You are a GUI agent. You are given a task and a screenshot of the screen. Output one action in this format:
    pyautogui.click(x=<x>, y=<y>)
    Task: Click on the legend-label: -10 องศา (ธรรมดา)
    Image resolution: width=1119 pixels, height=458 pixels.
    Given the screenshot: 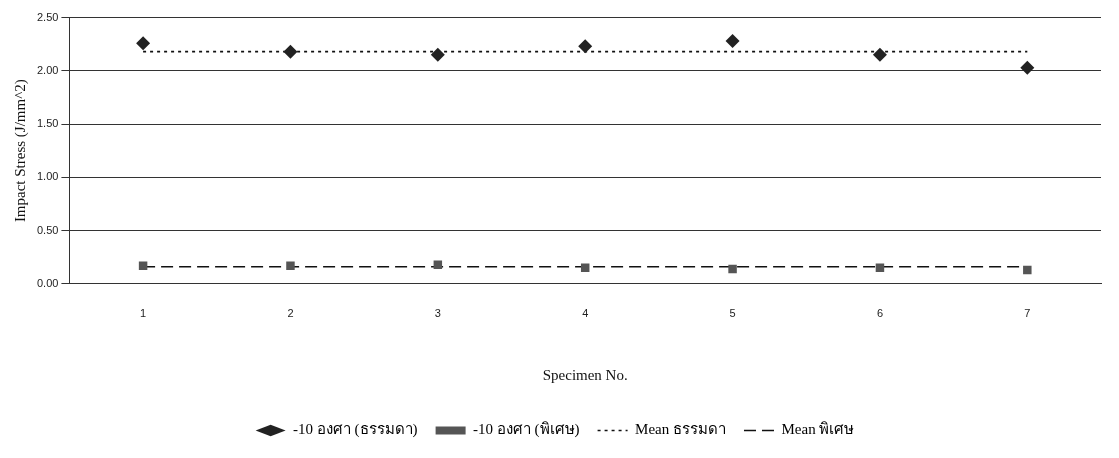 What is the action you would take?
    pyautogui.click(x=355, y=430)
    